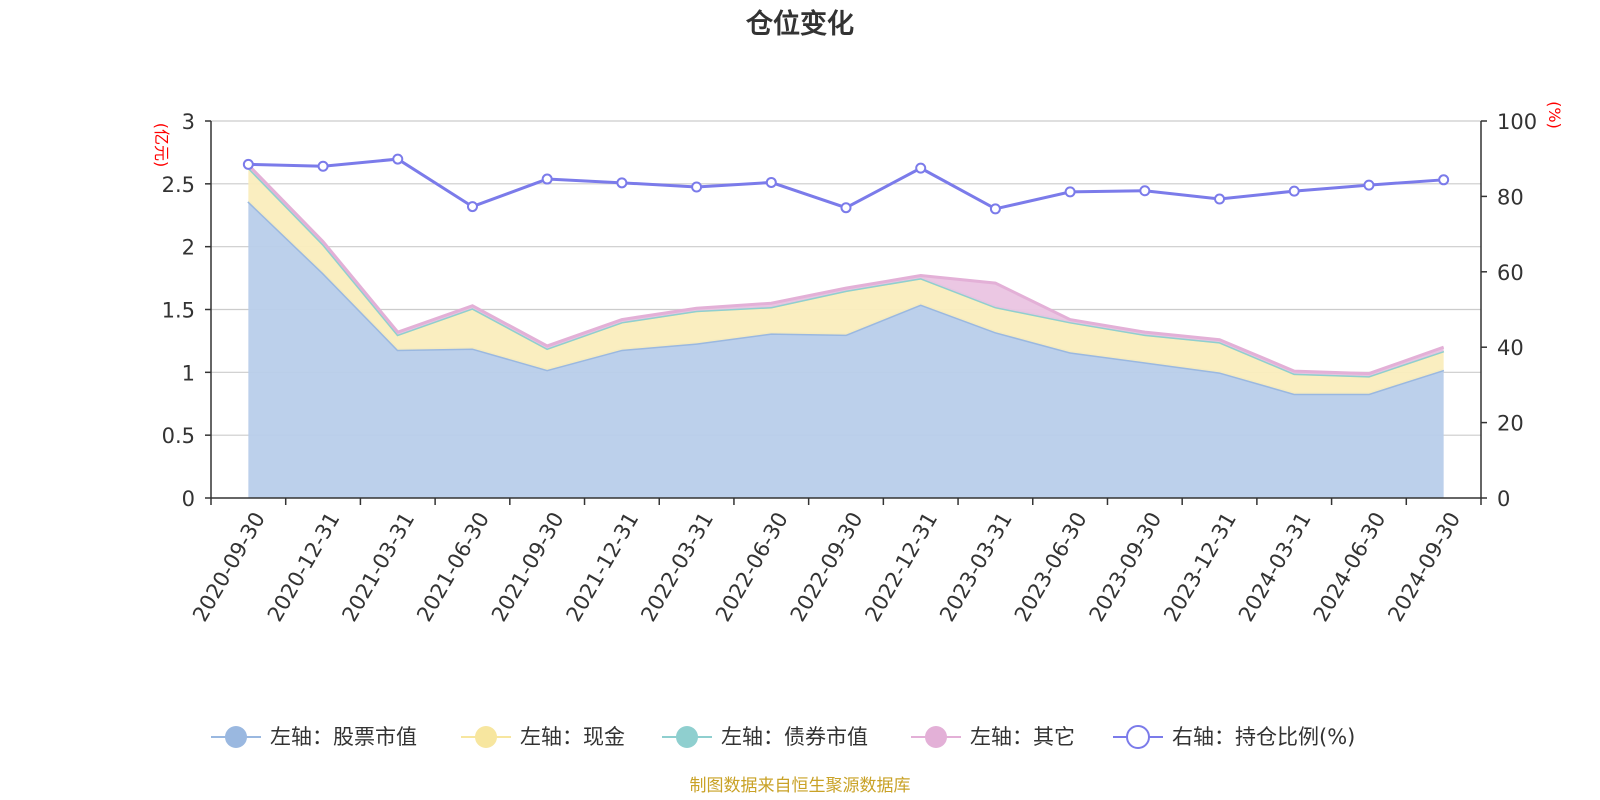 The width and height of the screenshot is (1600, 800). I want to click on legend-item-bond: 左轴：债券市值, so click(765, 737).